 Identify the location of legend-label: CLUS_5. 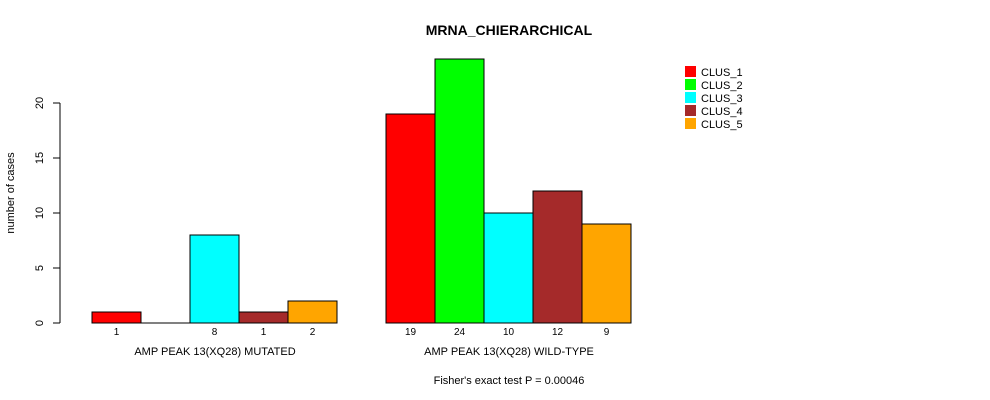
(722, 125).